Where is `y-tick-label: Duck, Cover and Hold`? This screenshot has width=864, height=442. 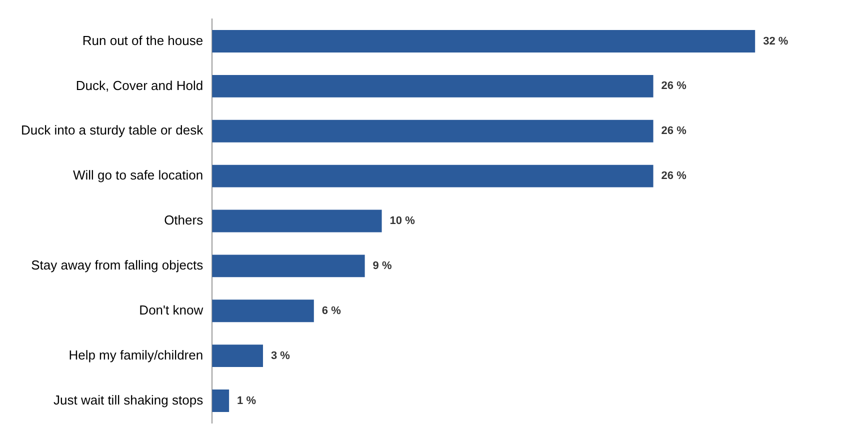
y-tick-label: Duck, Cover and Hold is located at coordinates (140, 85).